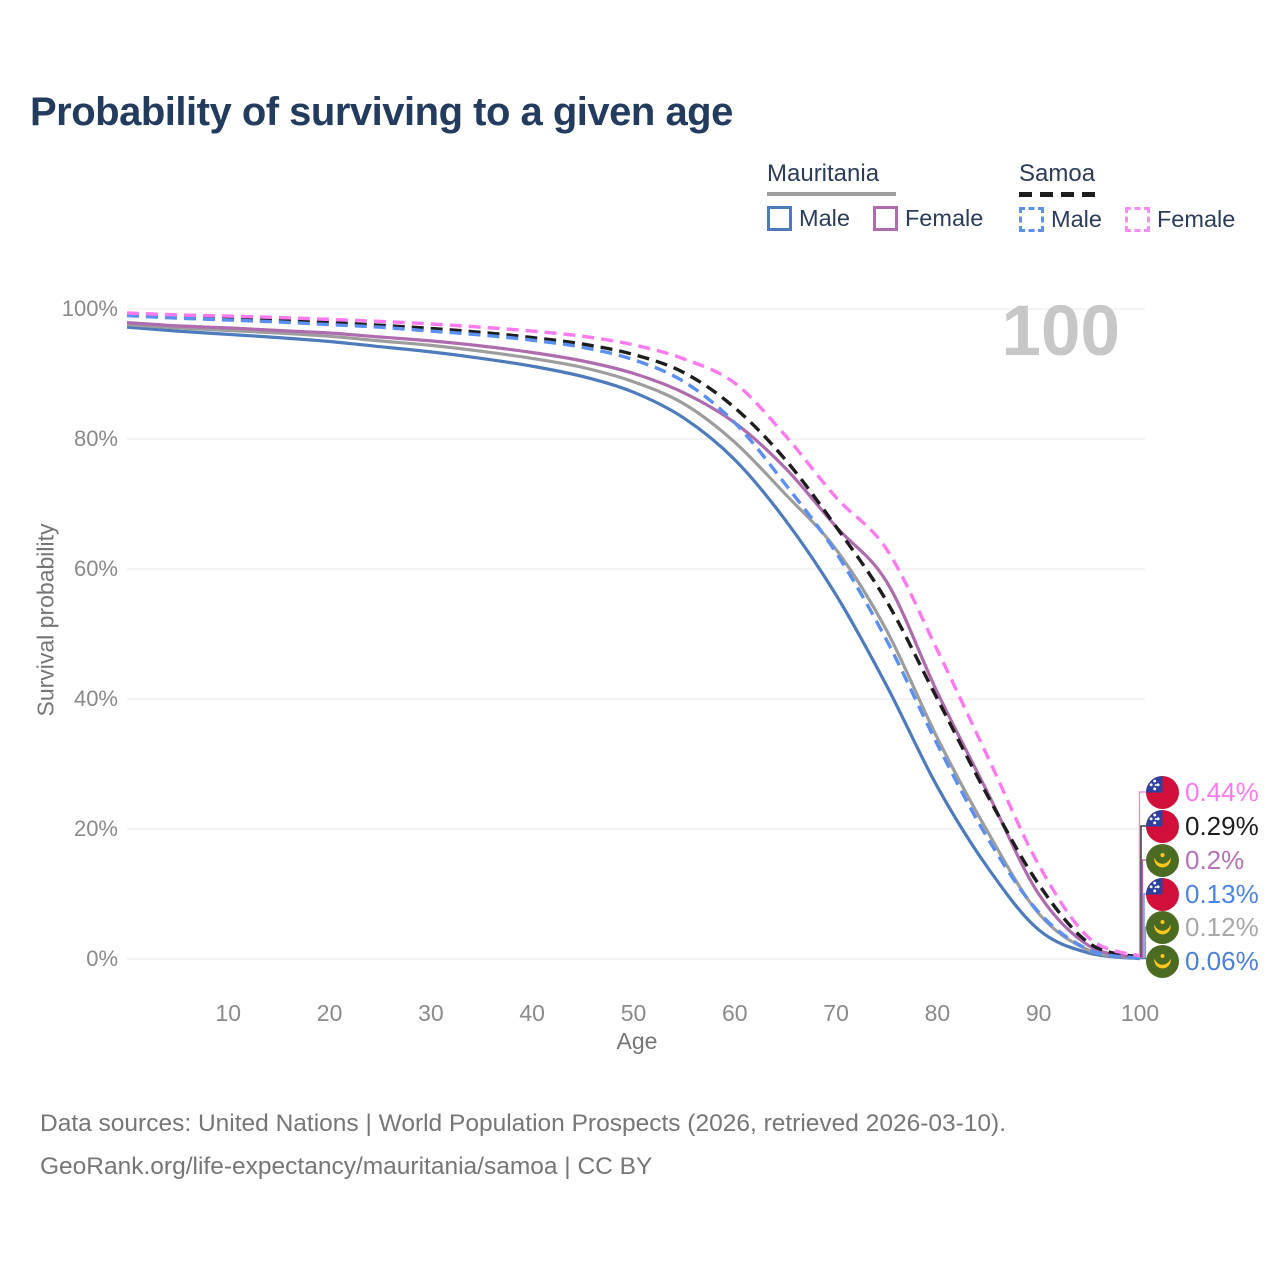 The width and height of the screenshot is (1280, 1280). I want to click on series-end-row-samoa-all: 0.29%, so click(1202, 826).